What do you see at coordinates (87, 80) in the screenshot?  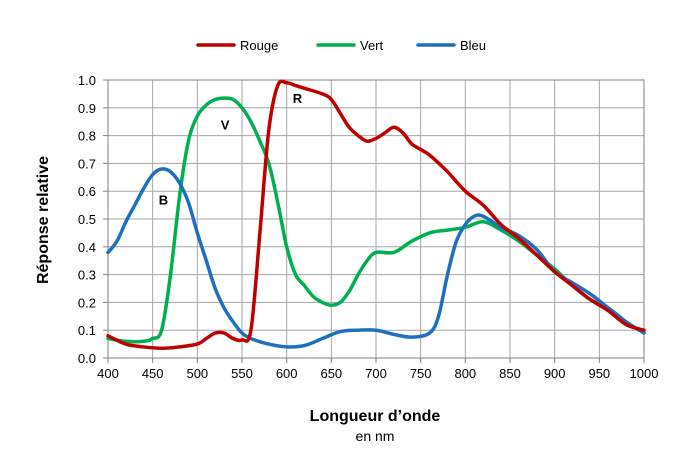 I see `y-tick-label: 1.0` at bounding box center [87, 80].